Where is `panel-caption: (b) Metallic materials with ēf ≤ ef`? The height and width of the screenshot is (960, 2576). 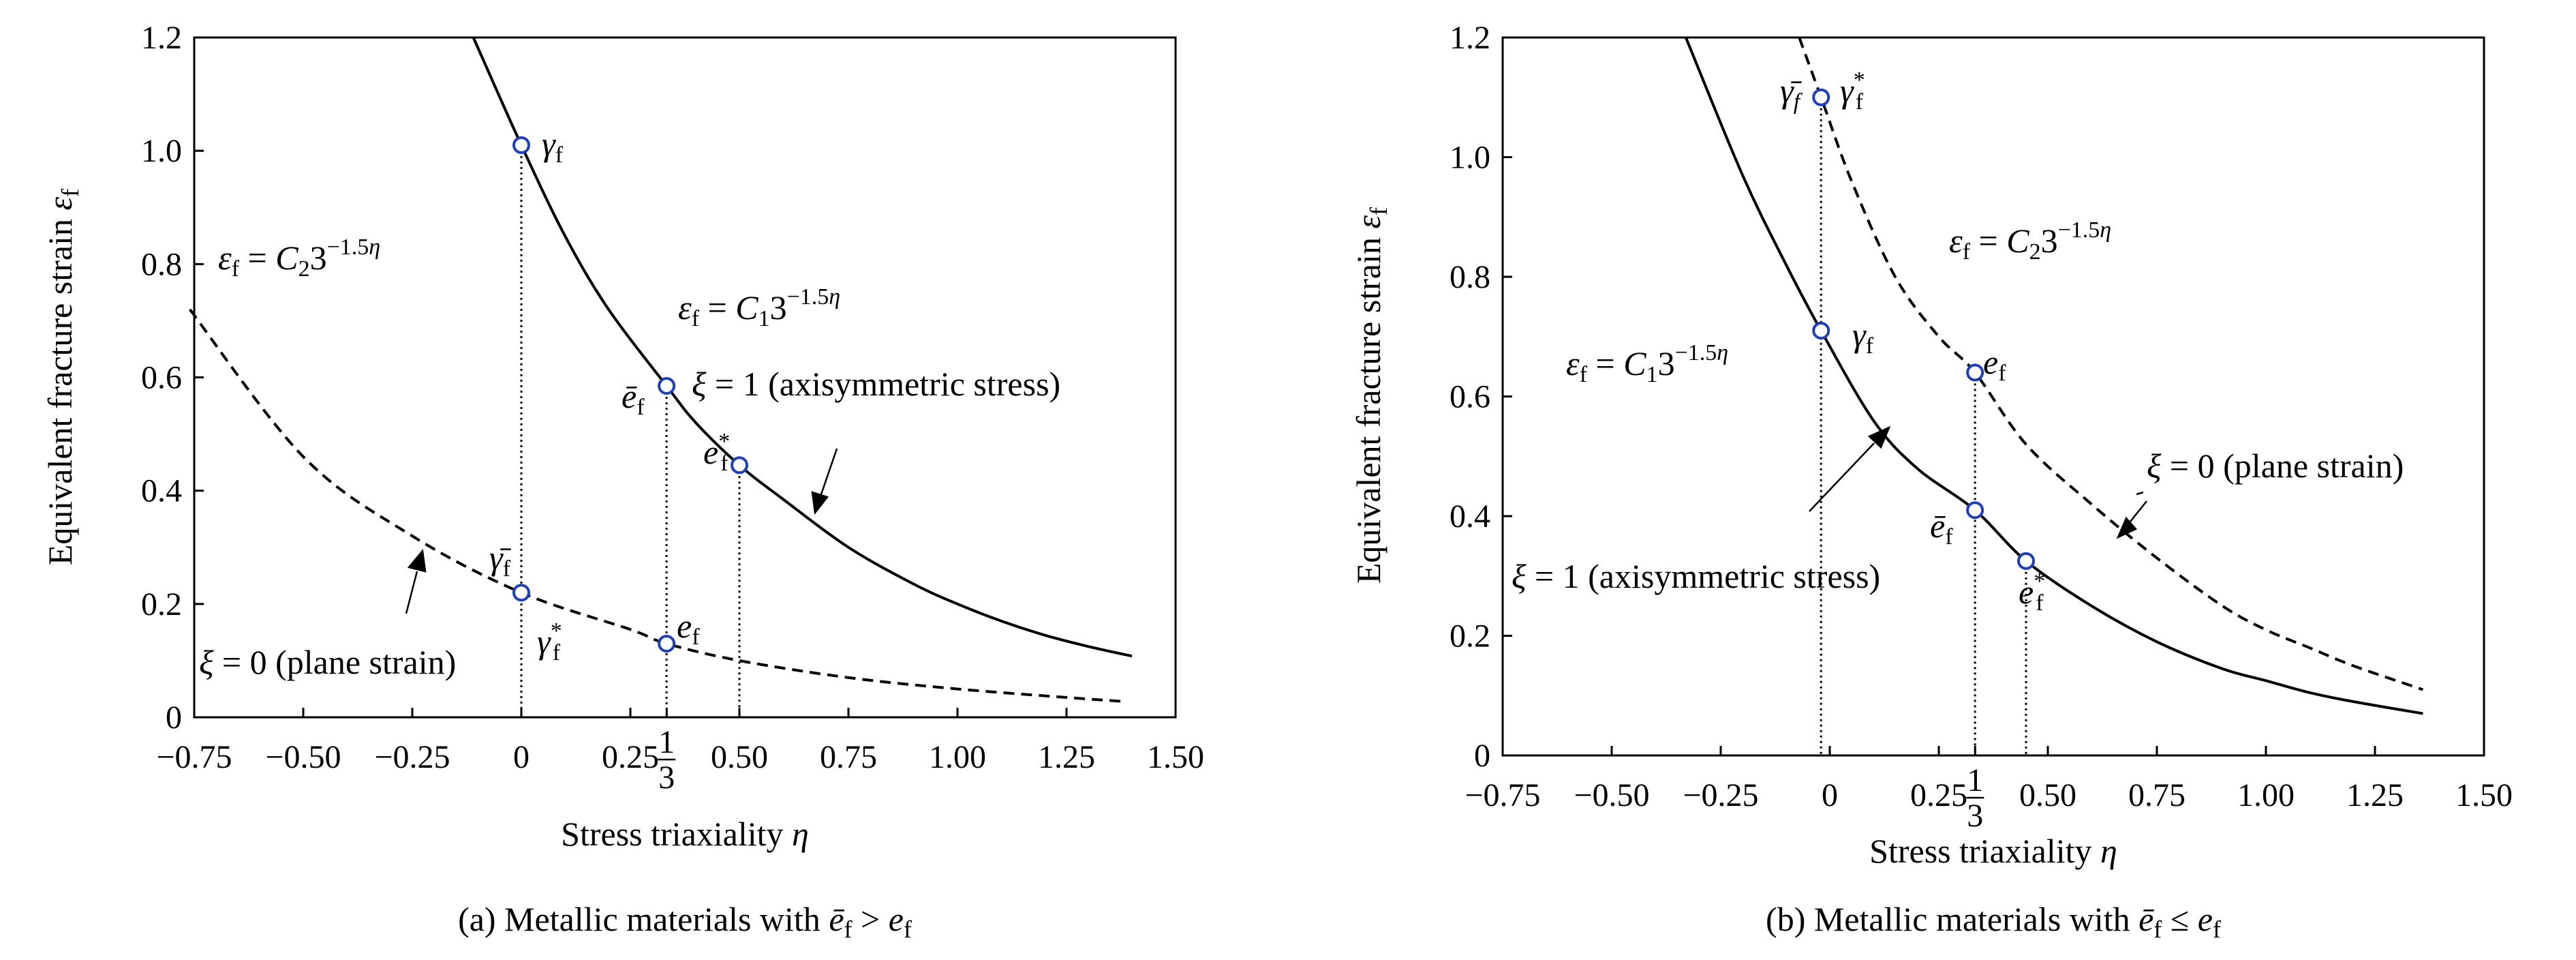 panel-caption: (b) Metallic materials with ēf ≤ ef is located at coordinates (1993, 921).